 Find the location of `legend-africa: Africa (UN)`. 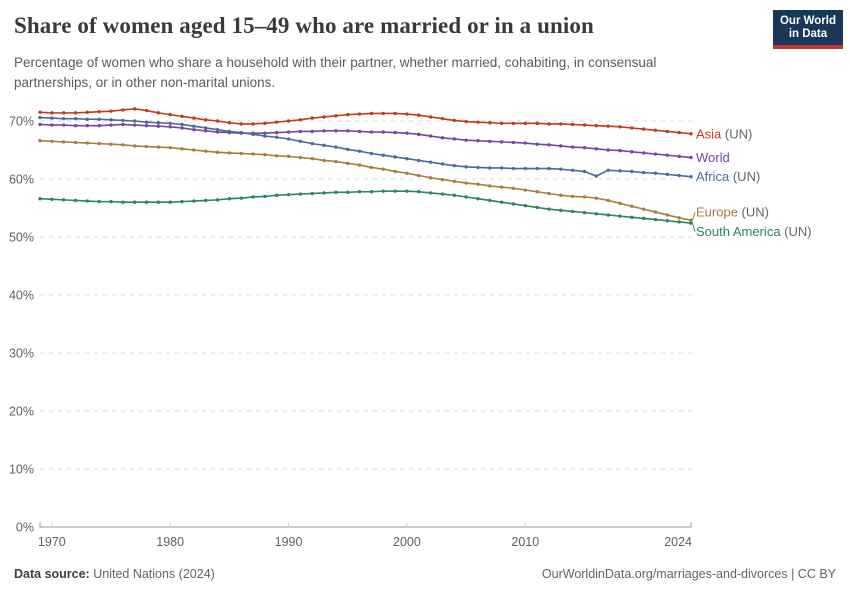

legend-africa: Africa (UN) is located at coordinates (728, 176).